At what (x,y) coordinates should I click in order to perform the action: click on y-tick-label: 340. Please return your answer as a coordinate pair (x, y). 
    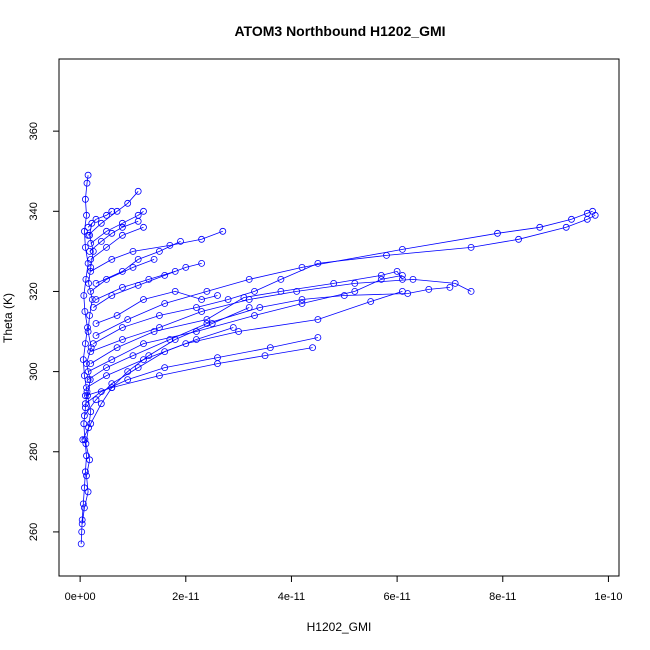
    Looking at the image, I should click on (34, 211).